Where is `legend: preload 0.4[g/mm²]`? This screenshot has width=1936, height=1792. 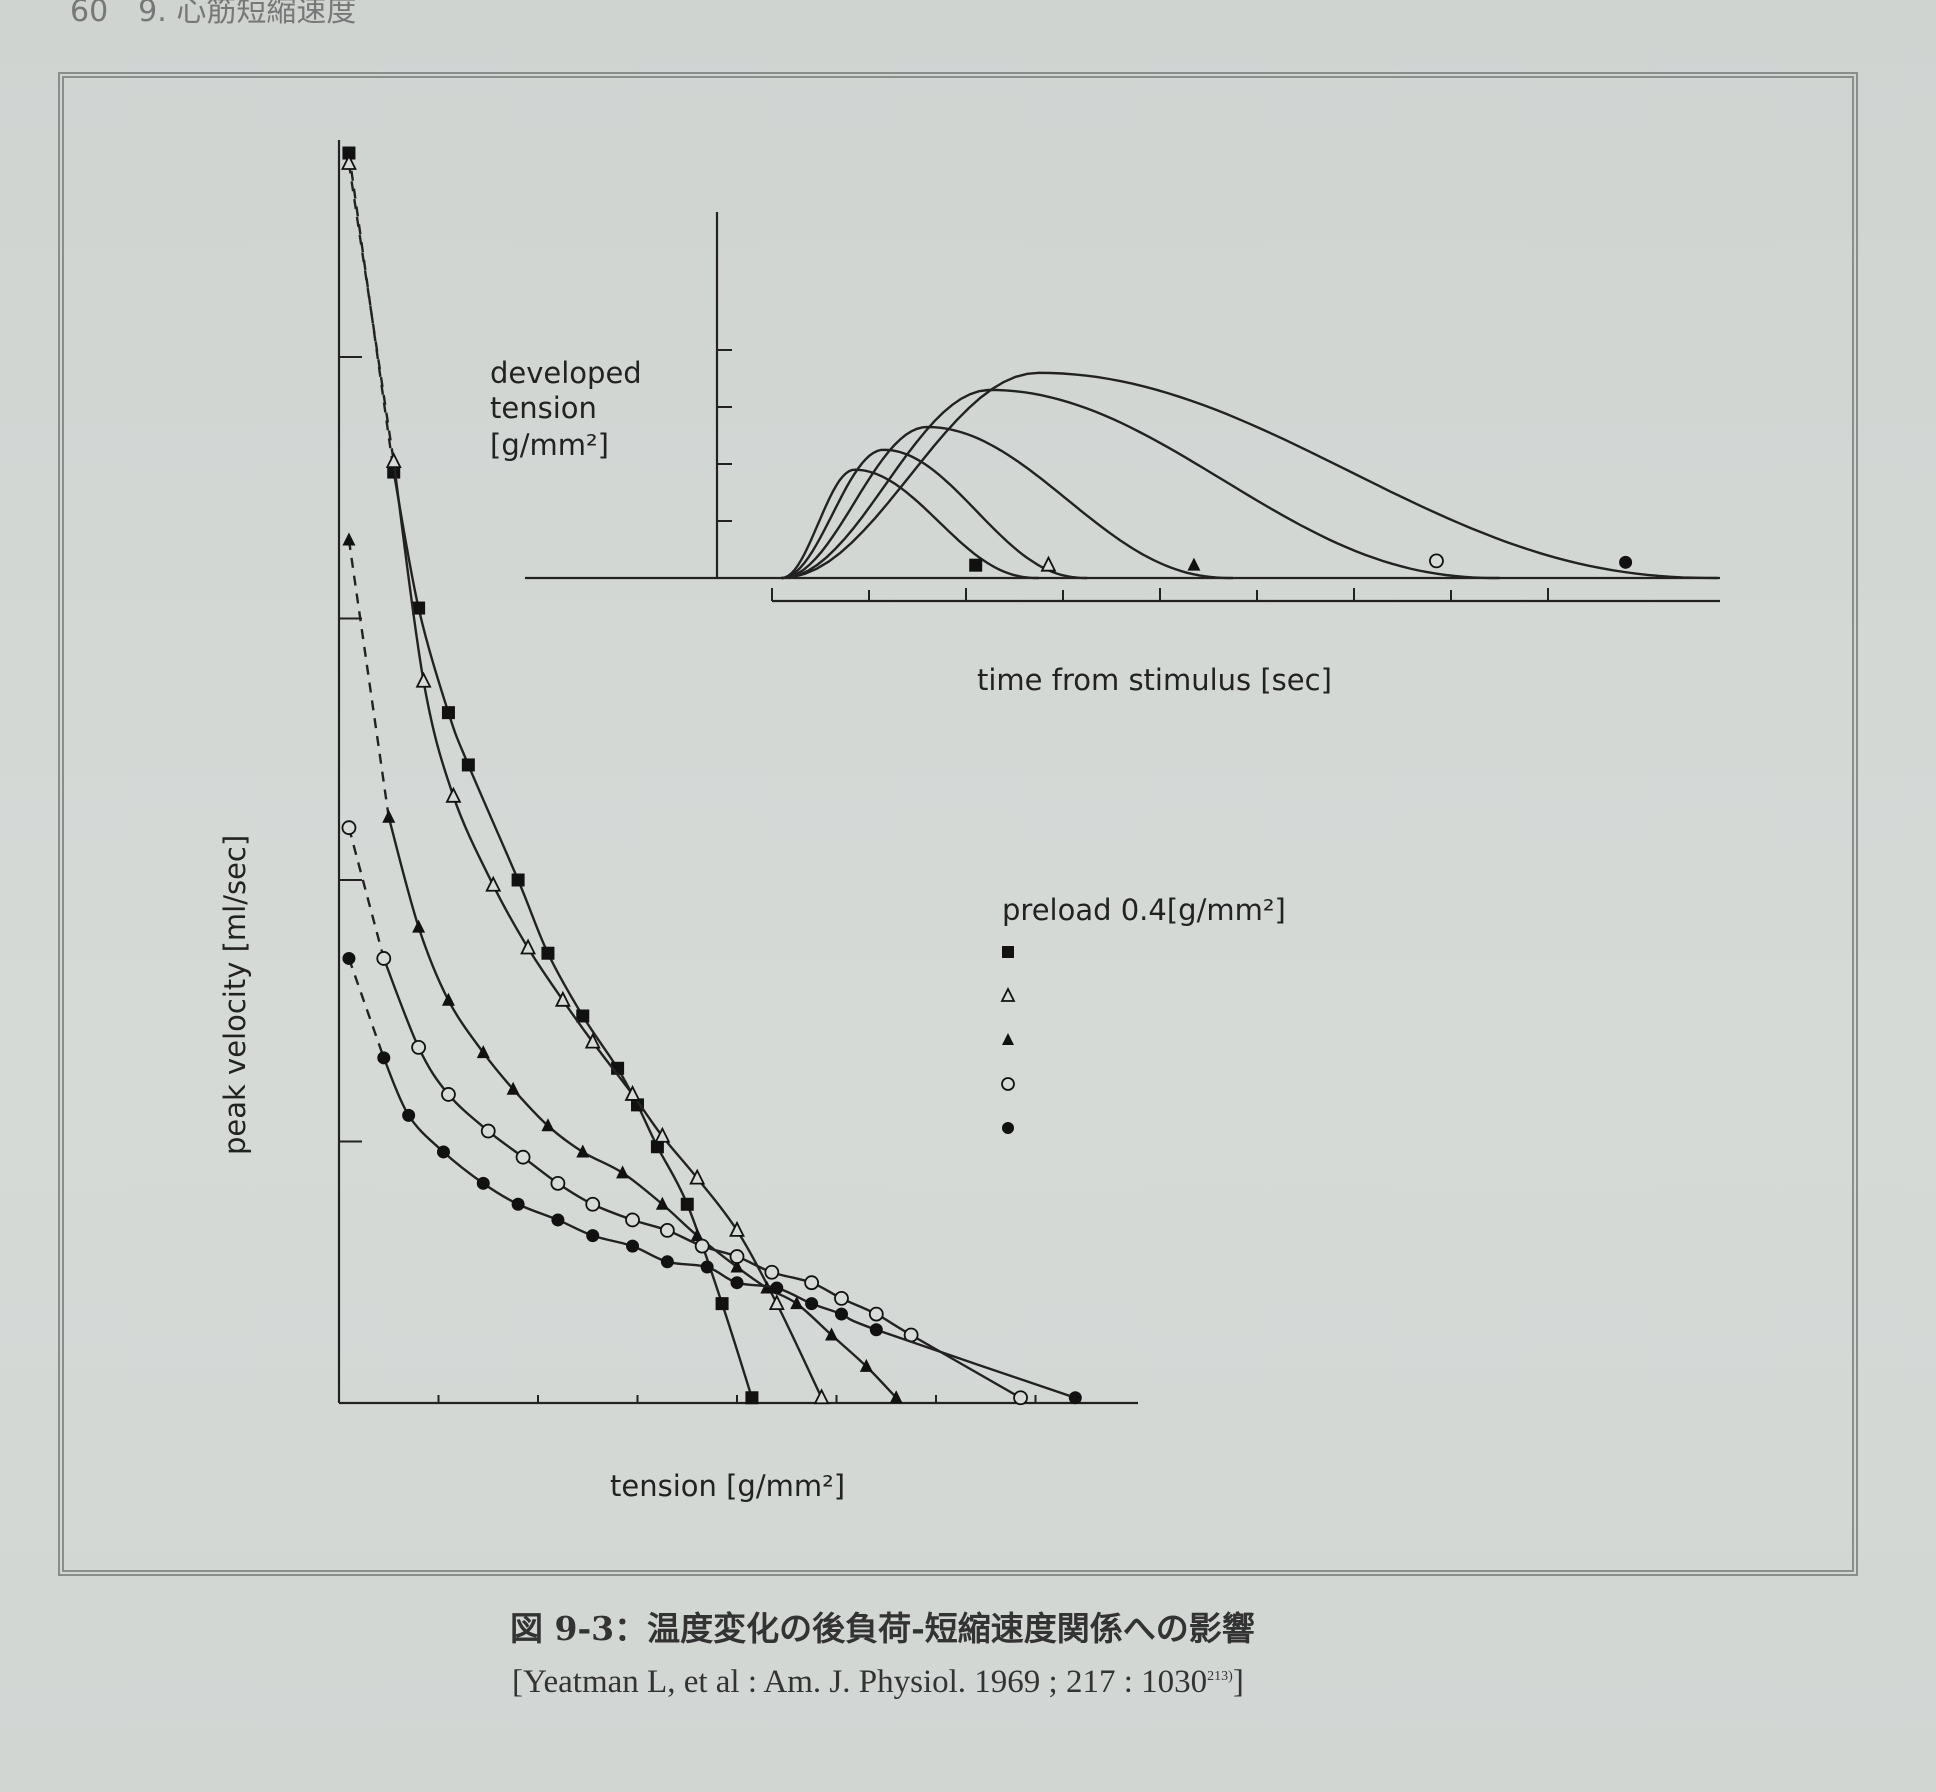
legend: preload 0.4[g/mm²] is located at coordinates (1143, 1013).